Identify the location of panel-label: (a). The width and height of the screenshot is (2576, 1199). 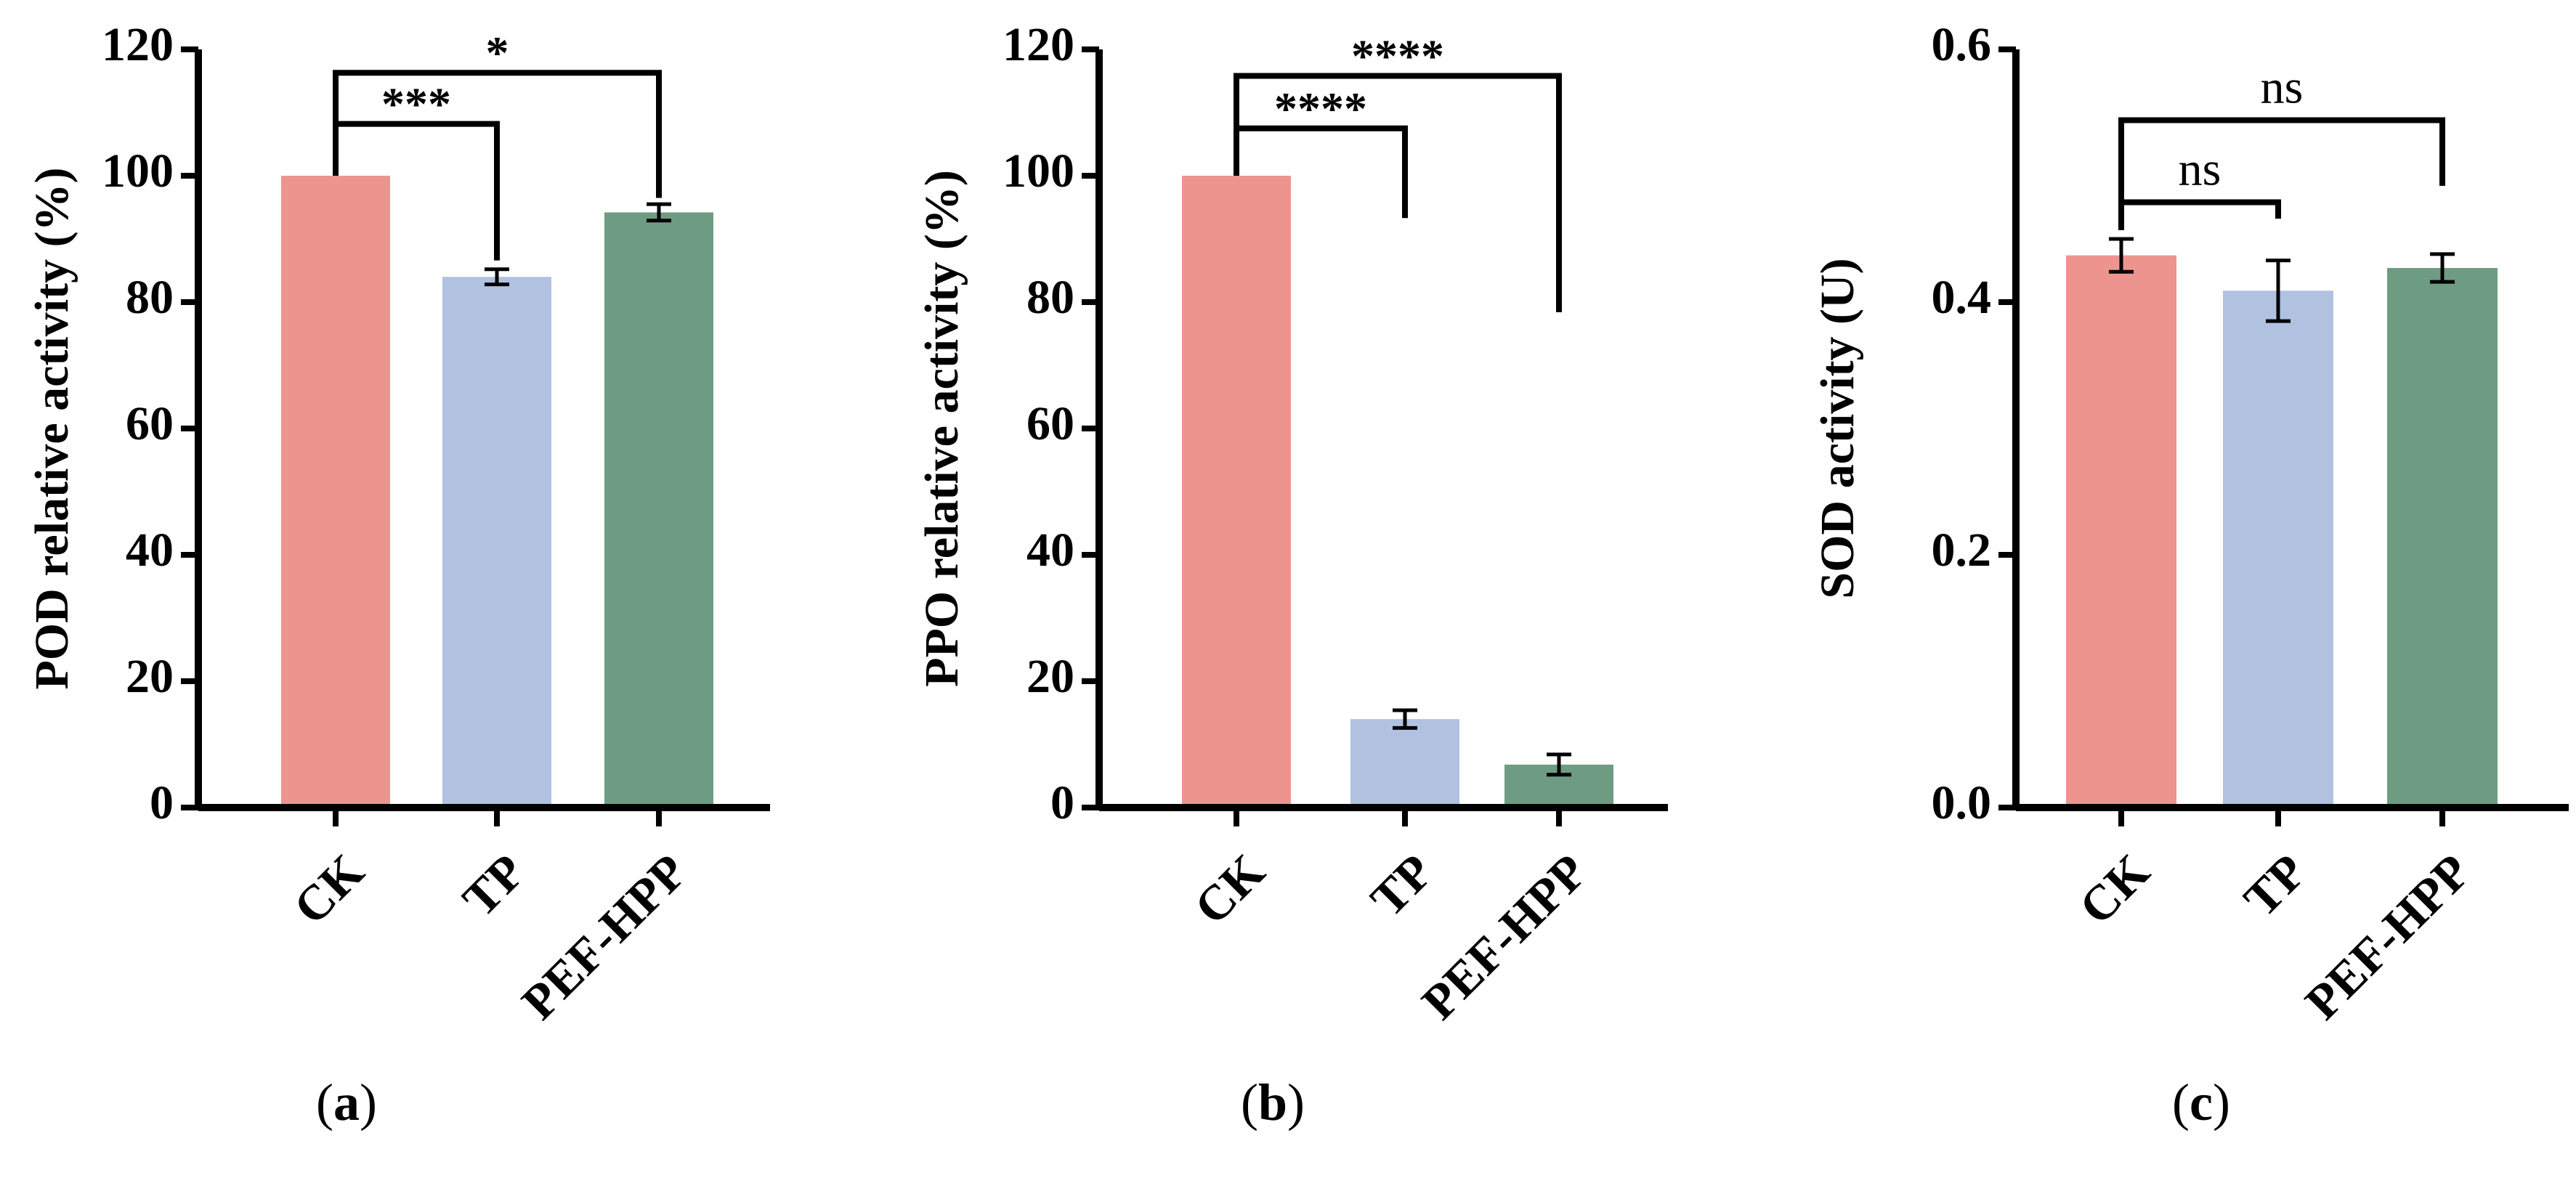
(346, 1102).